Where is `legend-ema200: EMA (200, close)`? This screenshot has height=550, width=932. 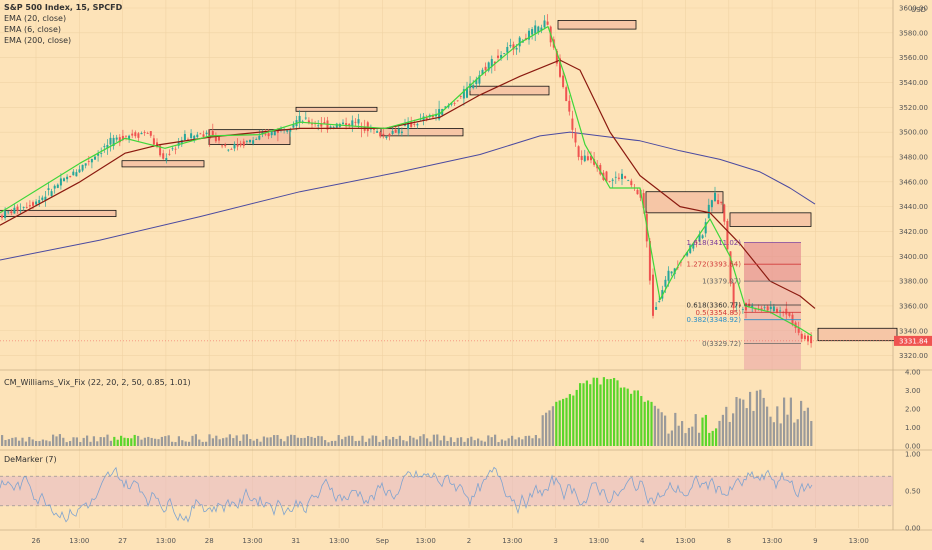 legend-ema200: EMA (200, close) is located at coordinates (38, 40).